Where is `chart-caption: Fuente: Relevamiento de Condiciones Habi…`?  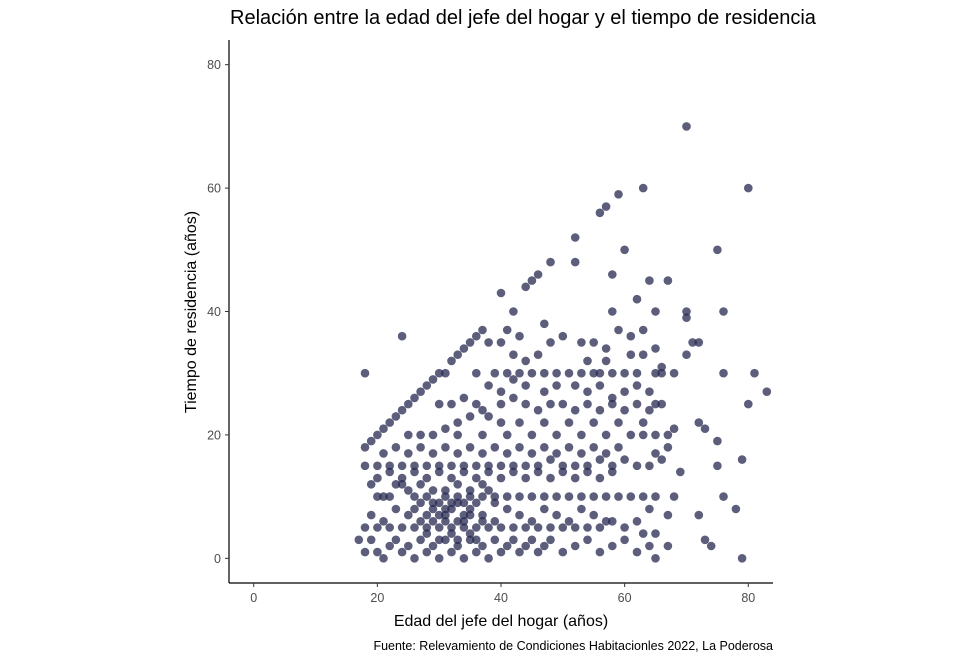 chart-caption: Fuente: Relevamiento de Condiciones Habi… is located at coordinates (573, 646).